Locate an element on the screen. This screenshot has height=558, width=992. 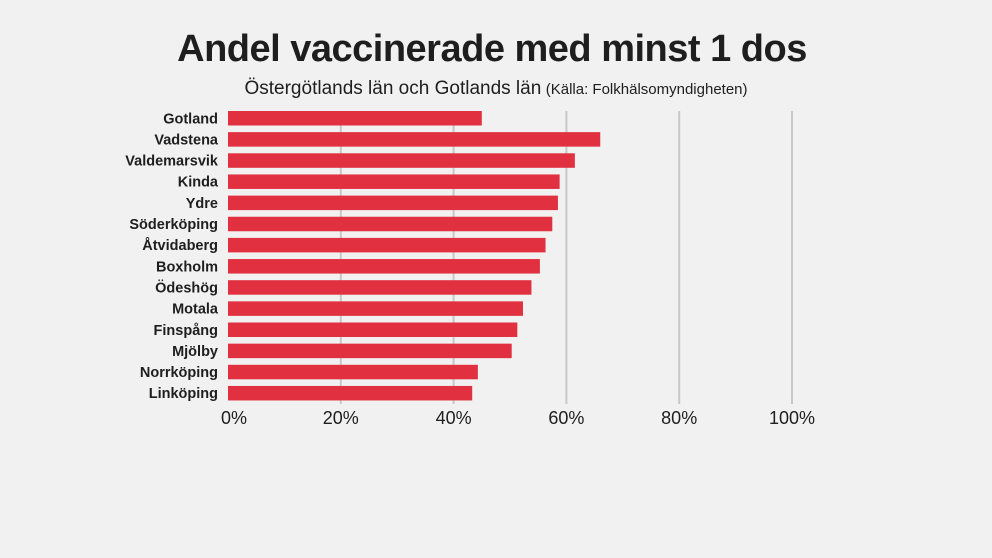
category-label: Gotland is located at coordinates (190, 119).